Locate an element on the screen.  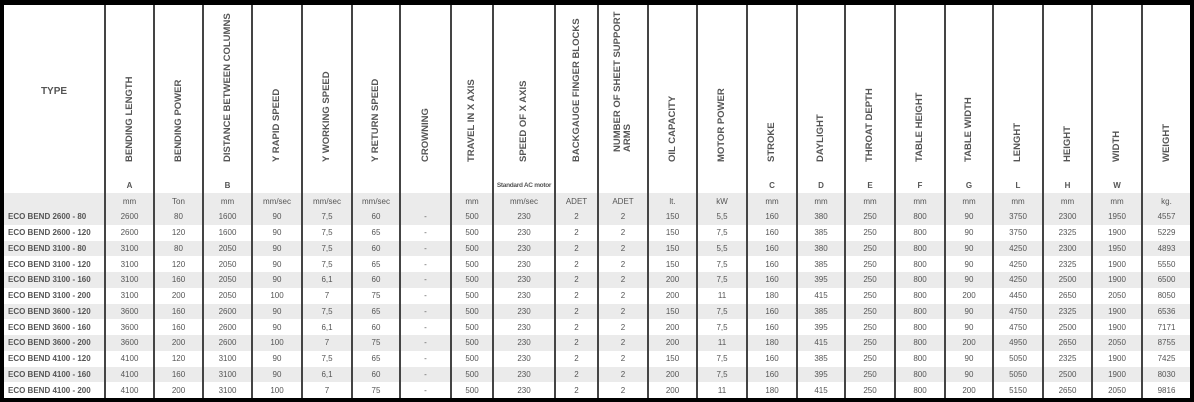
table-cell: 100 is located at coordinates (276, 390).